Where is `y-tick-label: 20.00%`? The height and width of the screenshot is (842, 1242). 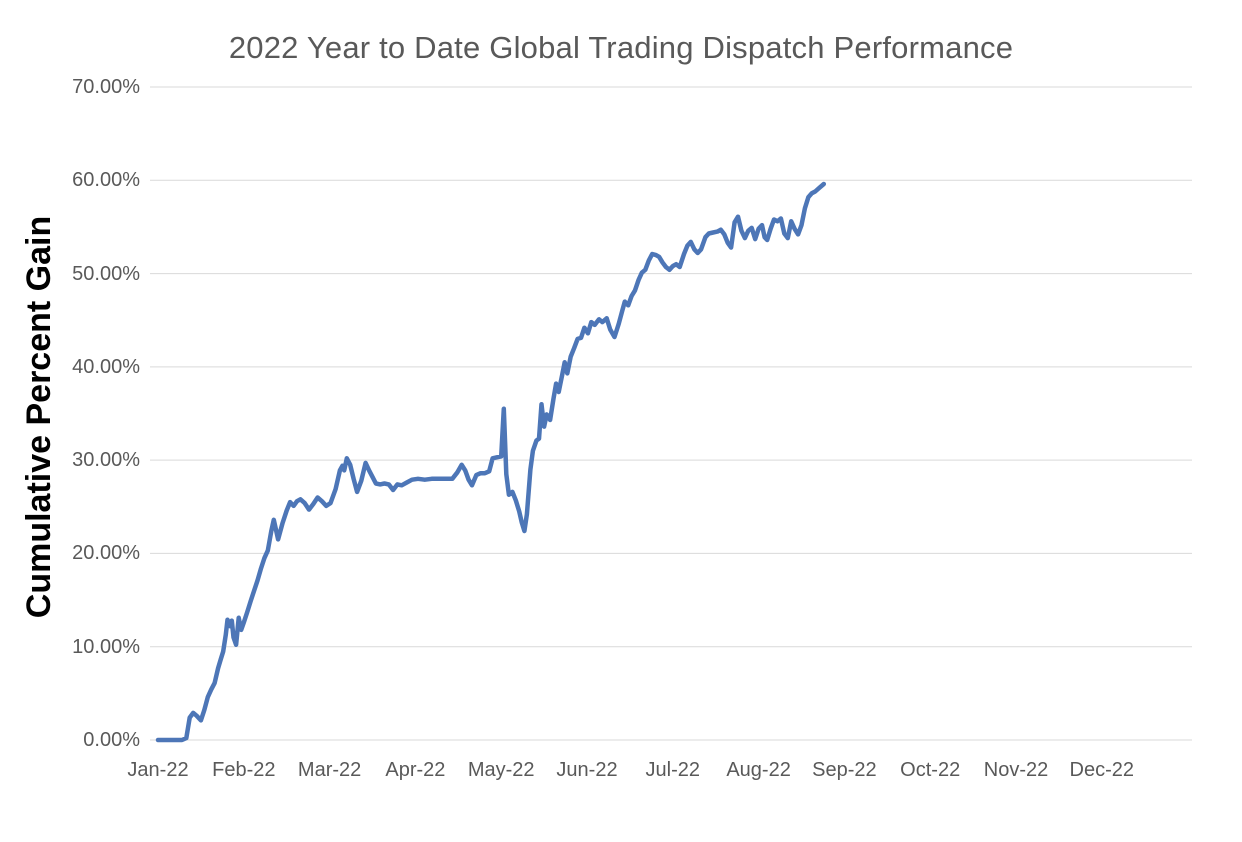 y-tick-label: 20.00% is located at coordinates (106, 553).